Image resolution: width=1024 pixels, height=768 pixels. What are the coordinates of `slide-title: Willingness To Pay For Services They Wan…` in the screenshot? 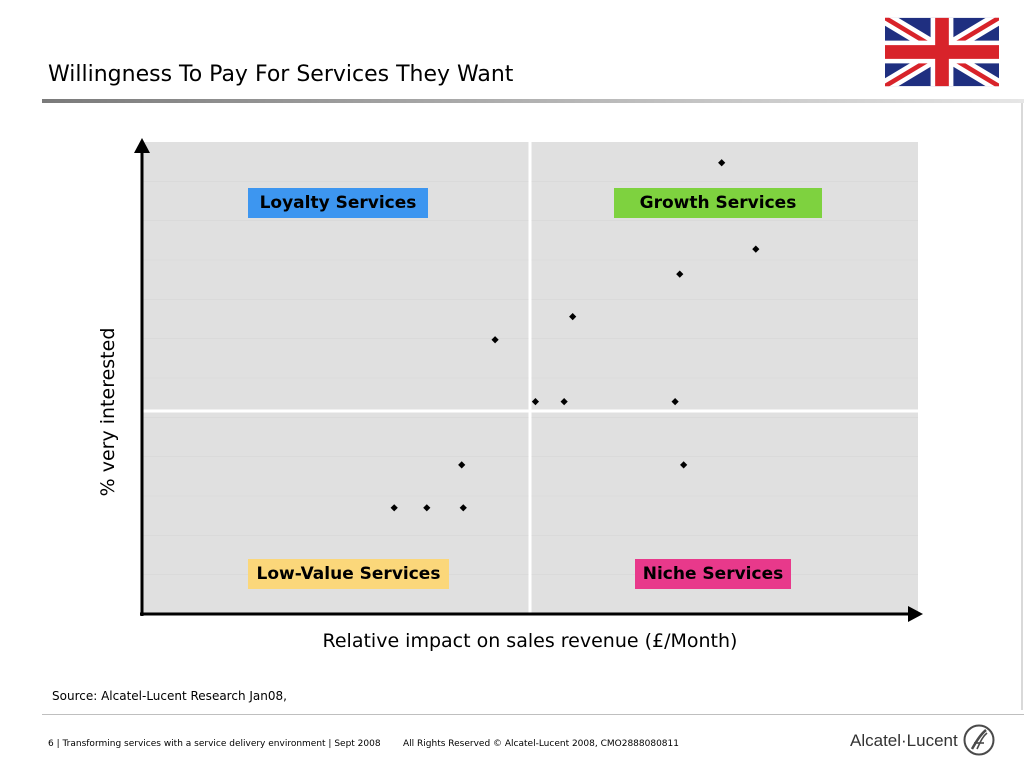 It's located at (281, 74).